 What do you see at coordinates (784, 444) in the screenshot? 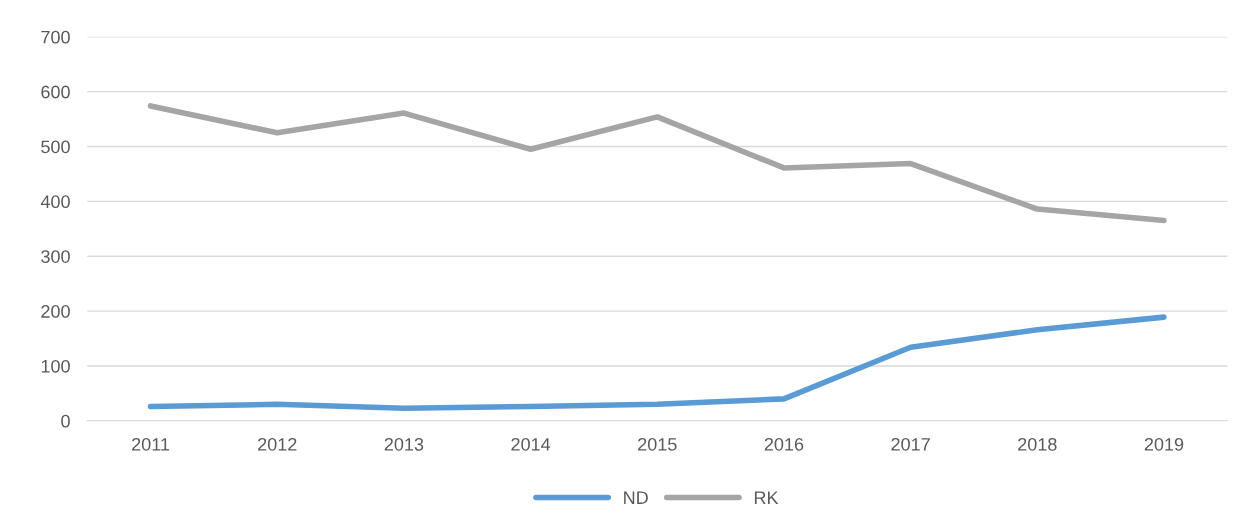
I see `x-tick-label: 2016` at bounding box center [784, 444].